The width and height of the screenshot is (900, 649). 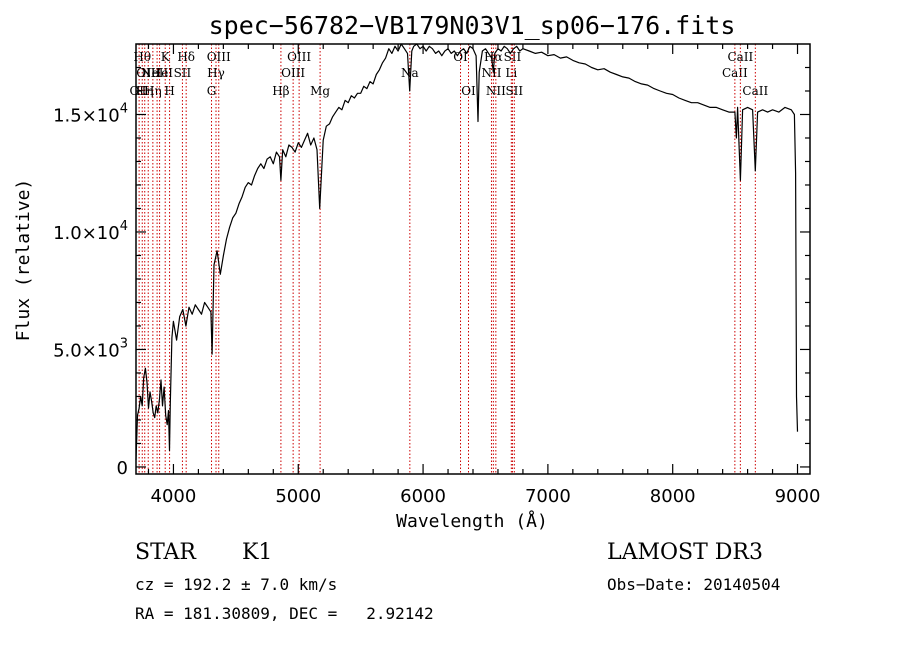 I want to click on line-marker-label: Hβ, so click(x=280, y=91).